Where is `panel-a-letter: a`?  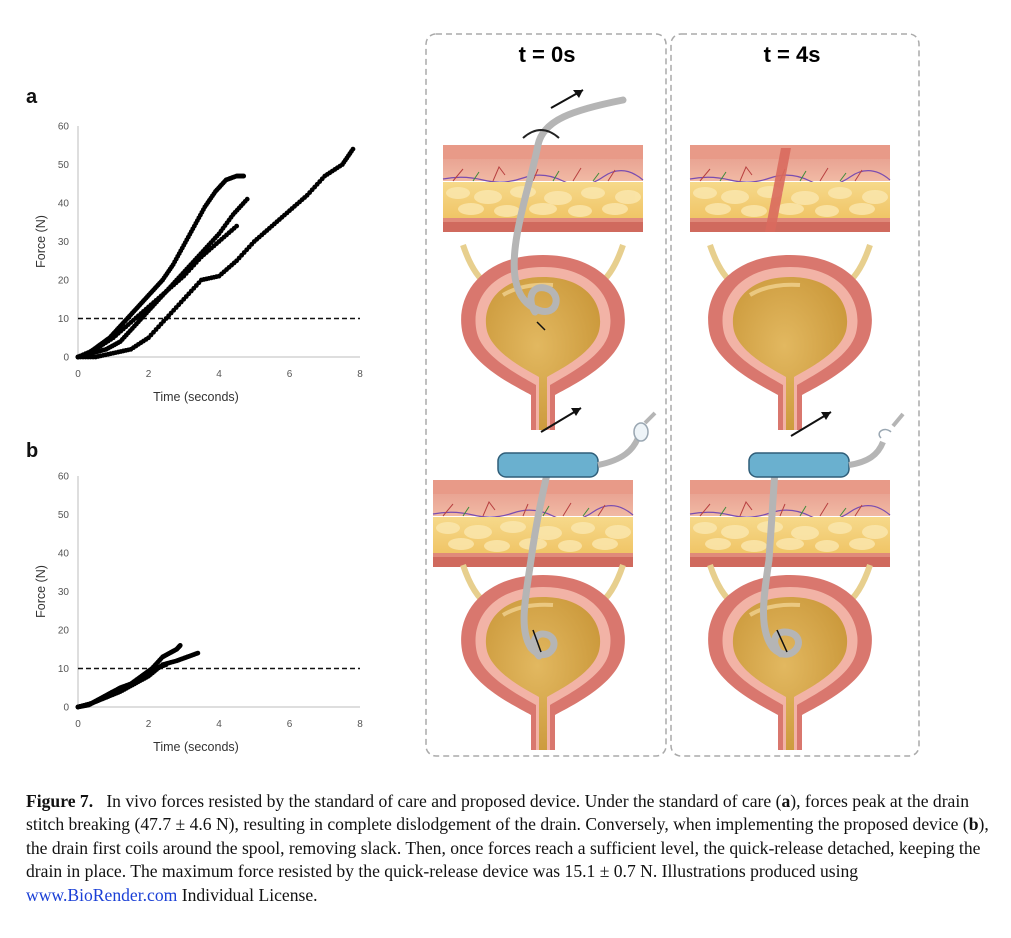
panel-a-letter: a is located at coordinates (32, 97).